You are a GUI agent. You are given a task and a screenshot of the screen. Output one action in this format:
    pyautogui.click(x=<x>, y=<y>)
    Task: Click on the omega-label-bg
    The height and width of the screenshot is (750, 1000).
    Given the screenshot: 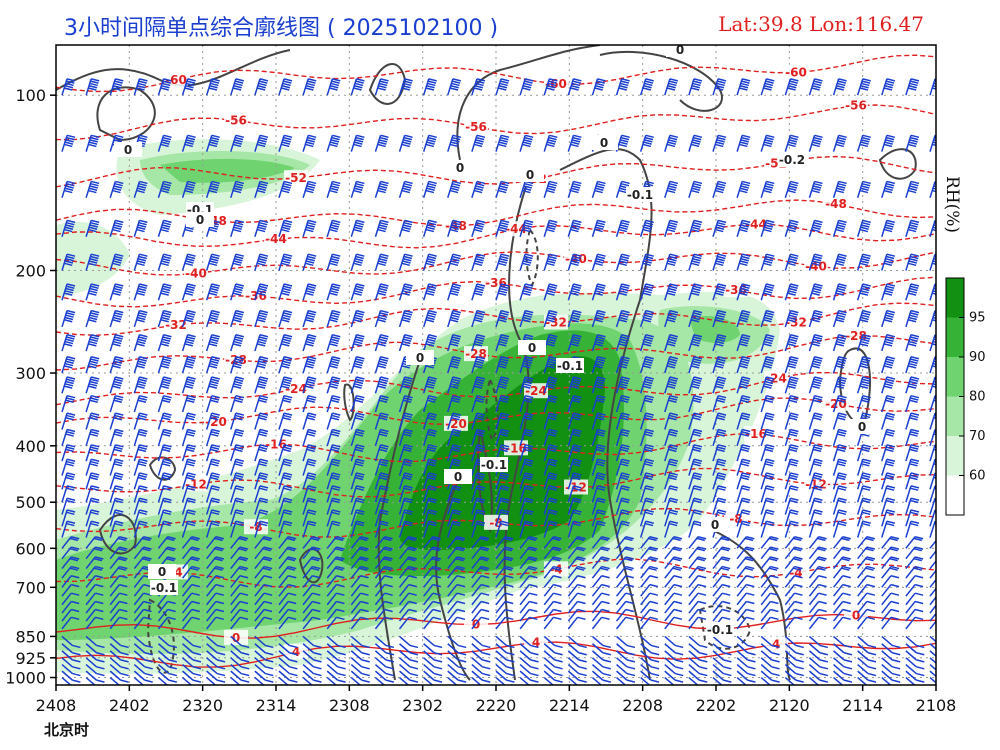 What is the action you would take?
    pyautogui.click(x=792, y=159)
    